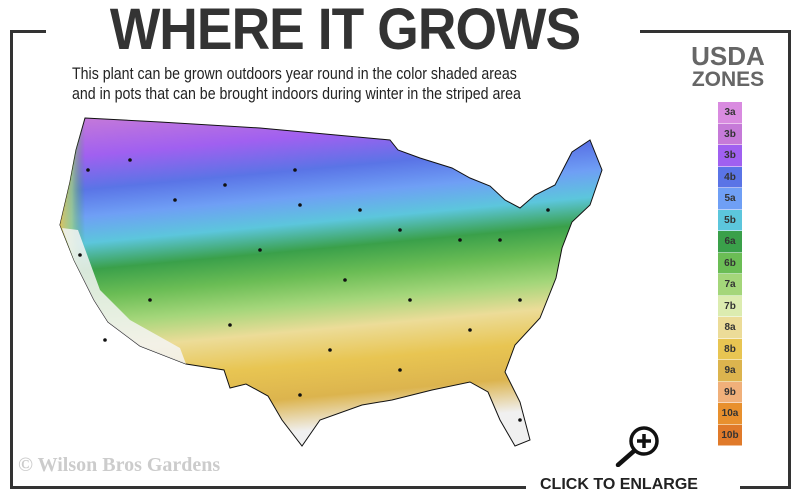  Describe the element at coordinates (124, 296) in the screenshot. I see `southwest-striped-area` at that location.